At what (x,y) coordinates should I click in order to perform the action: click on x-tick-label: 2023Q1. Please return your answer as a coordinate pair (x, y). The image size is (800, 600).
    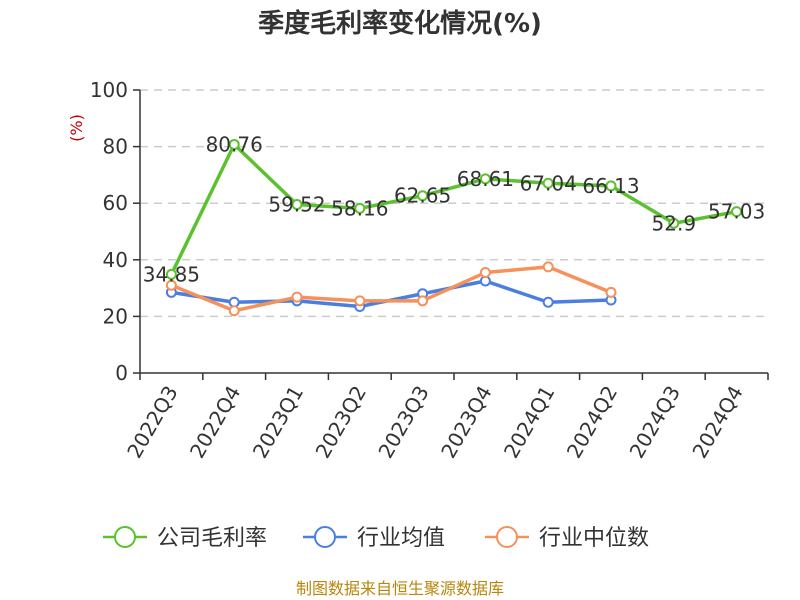
    Looking at the image, I should click on (278, 422).